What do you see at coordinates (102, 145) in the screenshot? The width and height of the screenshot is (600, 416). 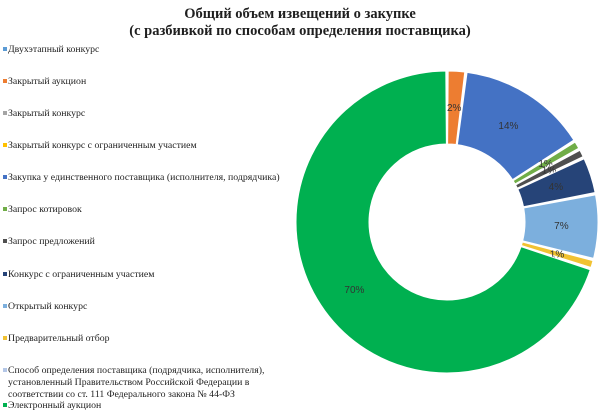 I see `legend-label: Закрытый конкурс с ограниченным участием` at bounding box center [102, 145].